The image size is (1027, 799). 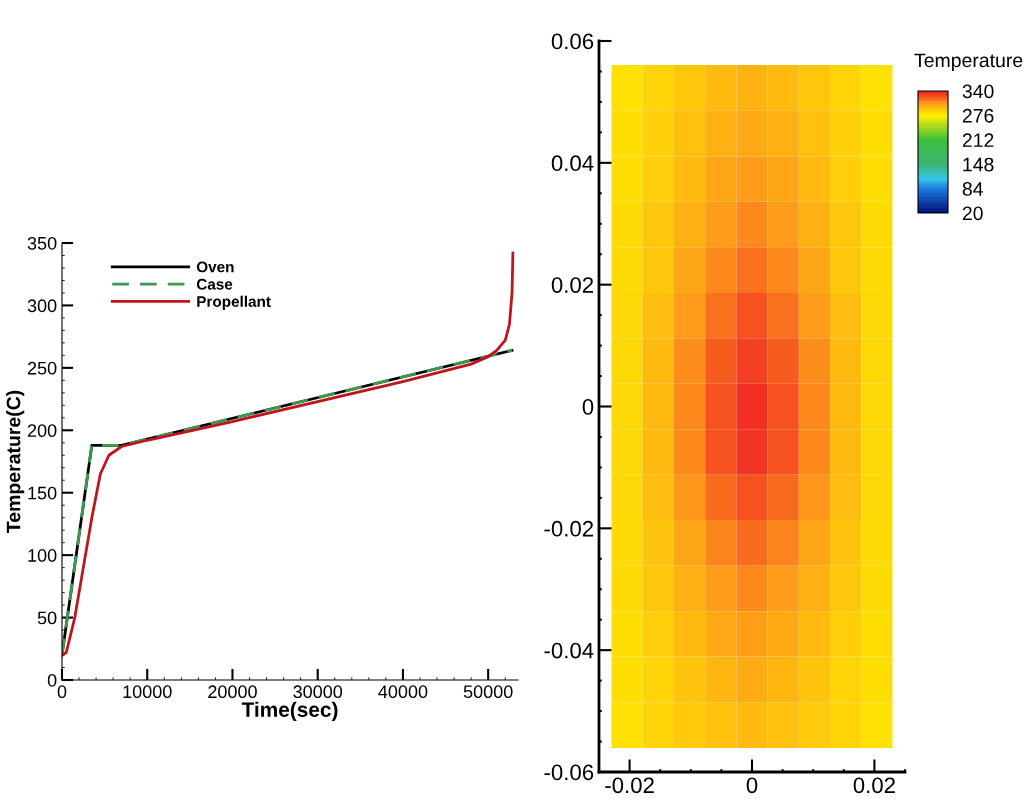 What do you see at coordinates (42, 368) in the screenshot?
I see `y-tick-label: 250` at bounding box center [42, 368].